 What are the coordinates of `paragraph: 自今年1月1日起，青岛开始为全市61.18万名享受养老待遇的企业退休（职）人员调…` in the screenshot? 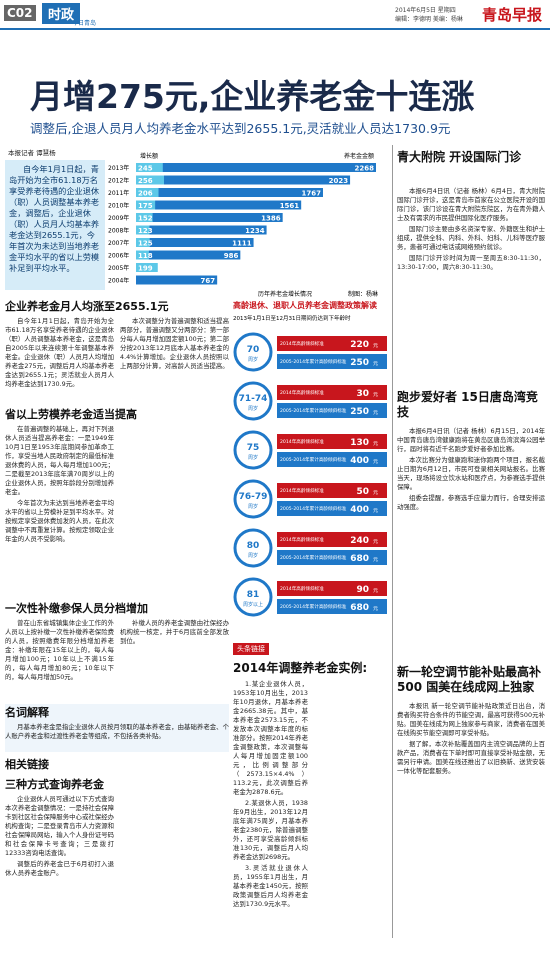 It's located at (59, 352).